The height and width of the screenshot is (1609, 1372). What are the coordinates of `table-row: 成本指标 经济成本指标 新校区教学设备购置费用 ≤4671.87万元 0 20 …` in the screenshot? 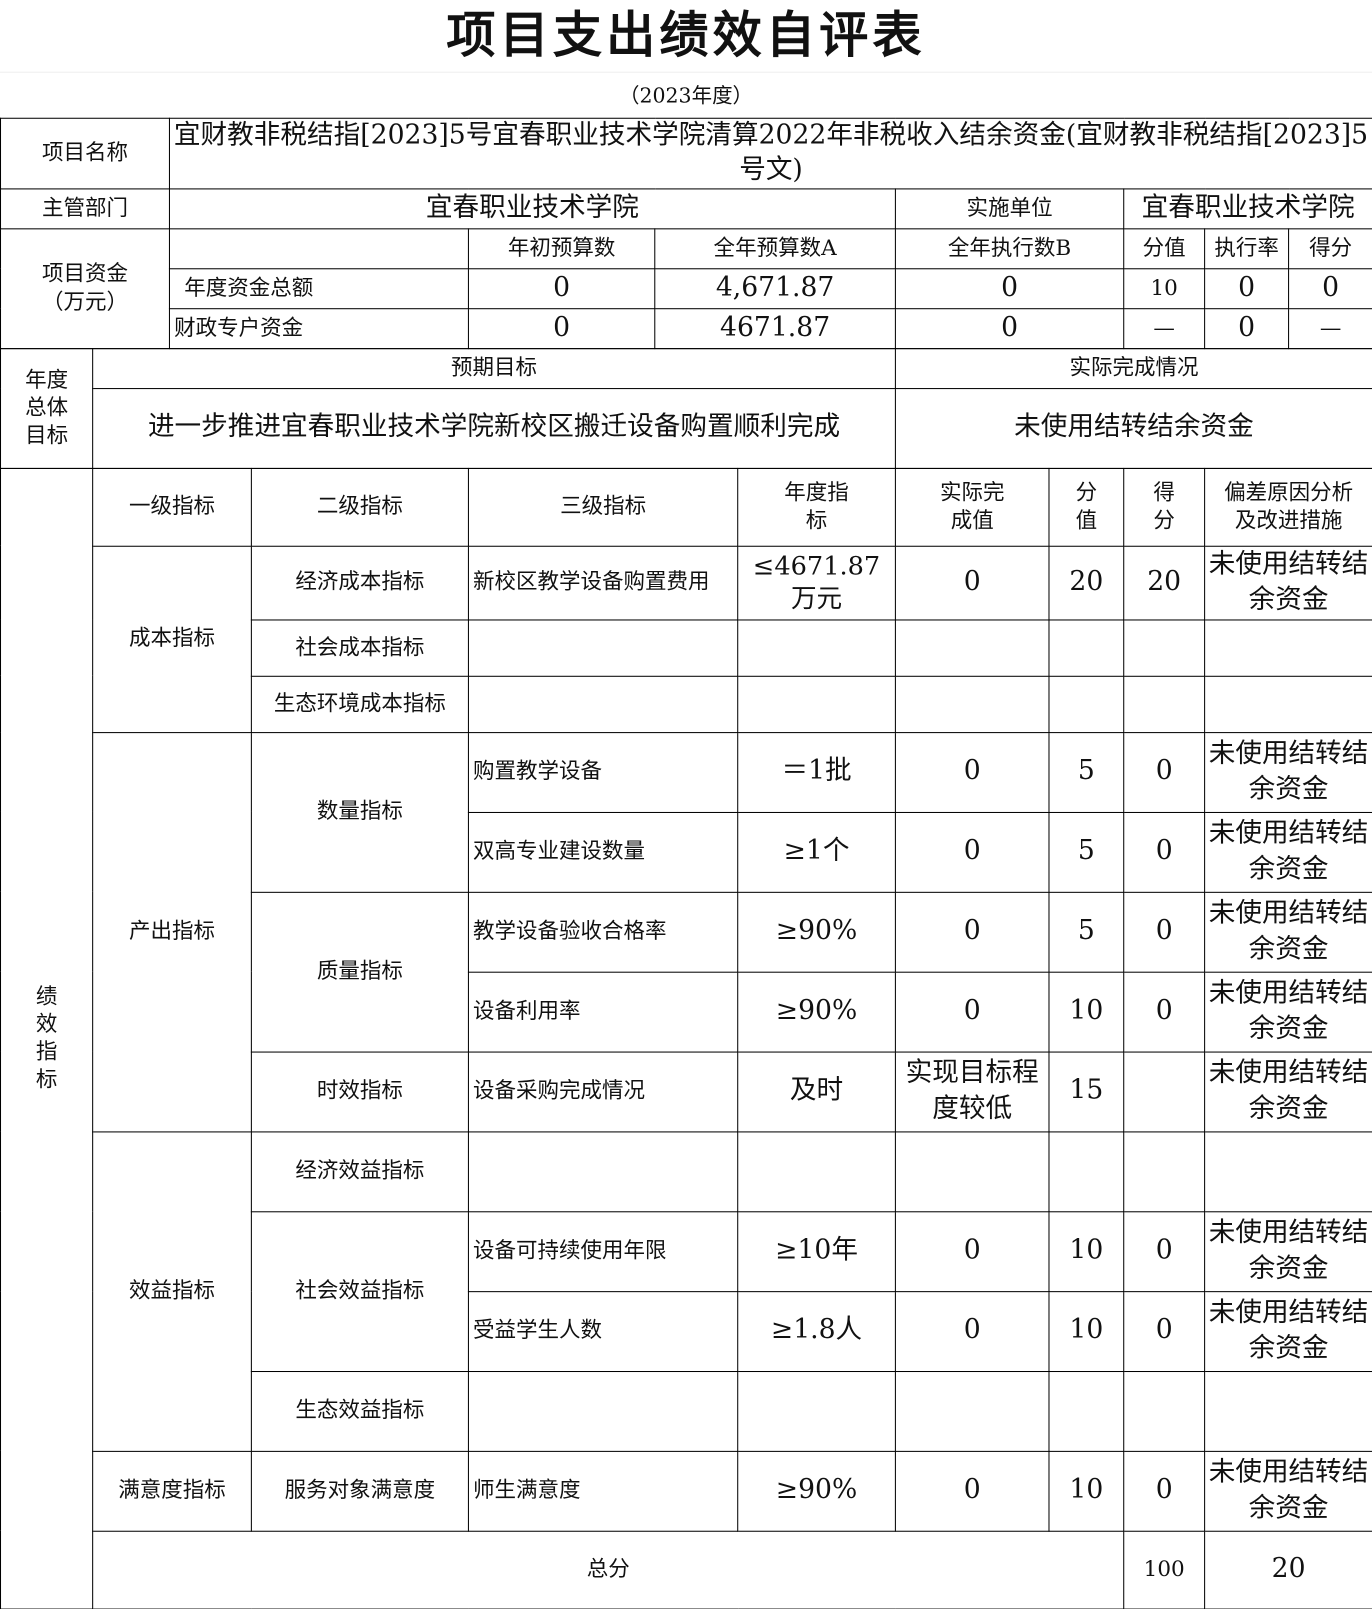 It's located at (686, 639).